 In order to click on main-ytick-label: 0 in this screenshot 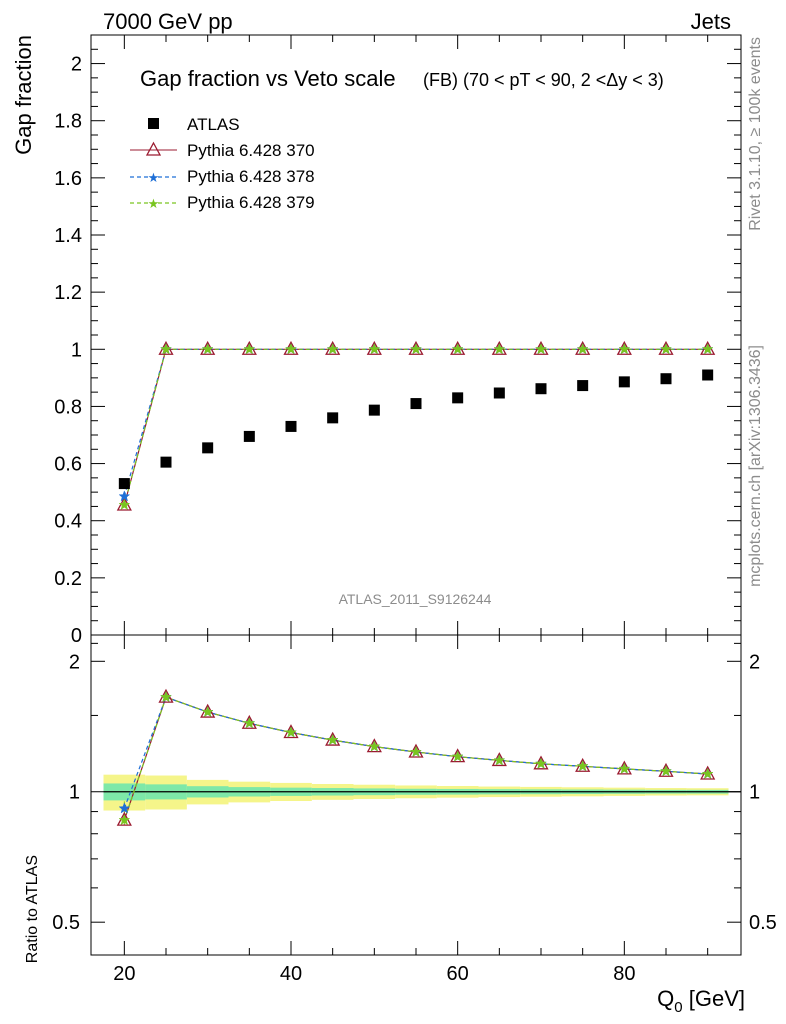, I will do `click(76, 636)`.